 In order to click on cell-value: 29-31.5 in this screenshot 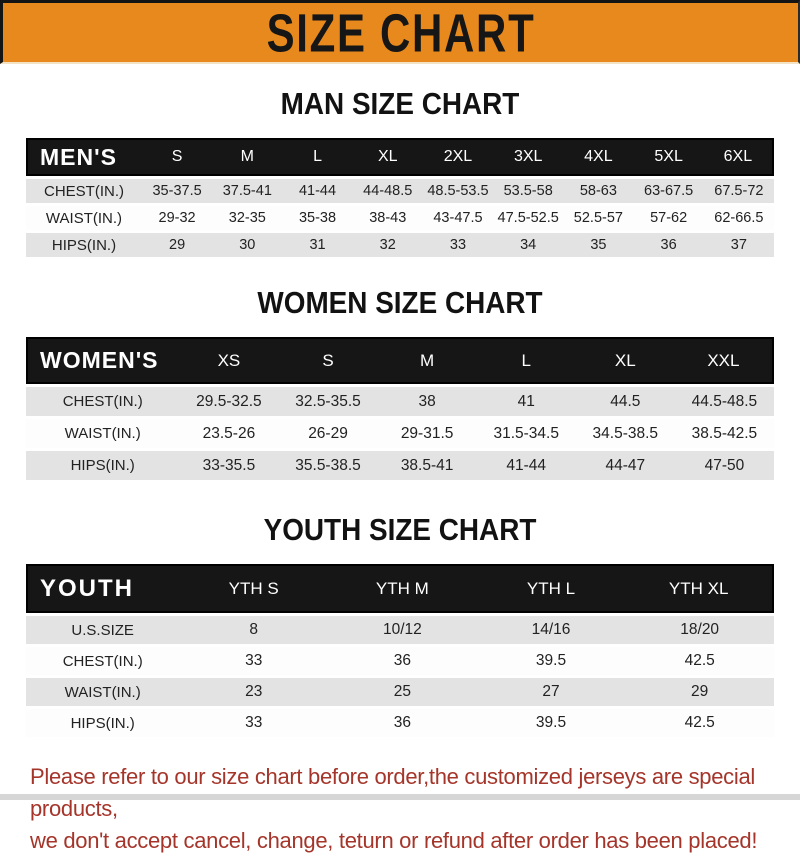, I will do `click(427, 433)`.